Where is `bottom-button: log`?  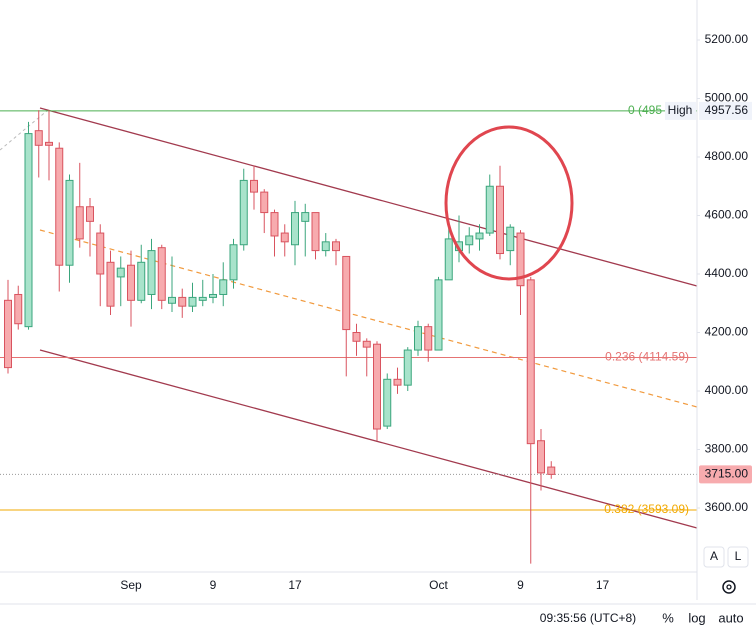 bottom-button: log is located at coordinates (696, 617).